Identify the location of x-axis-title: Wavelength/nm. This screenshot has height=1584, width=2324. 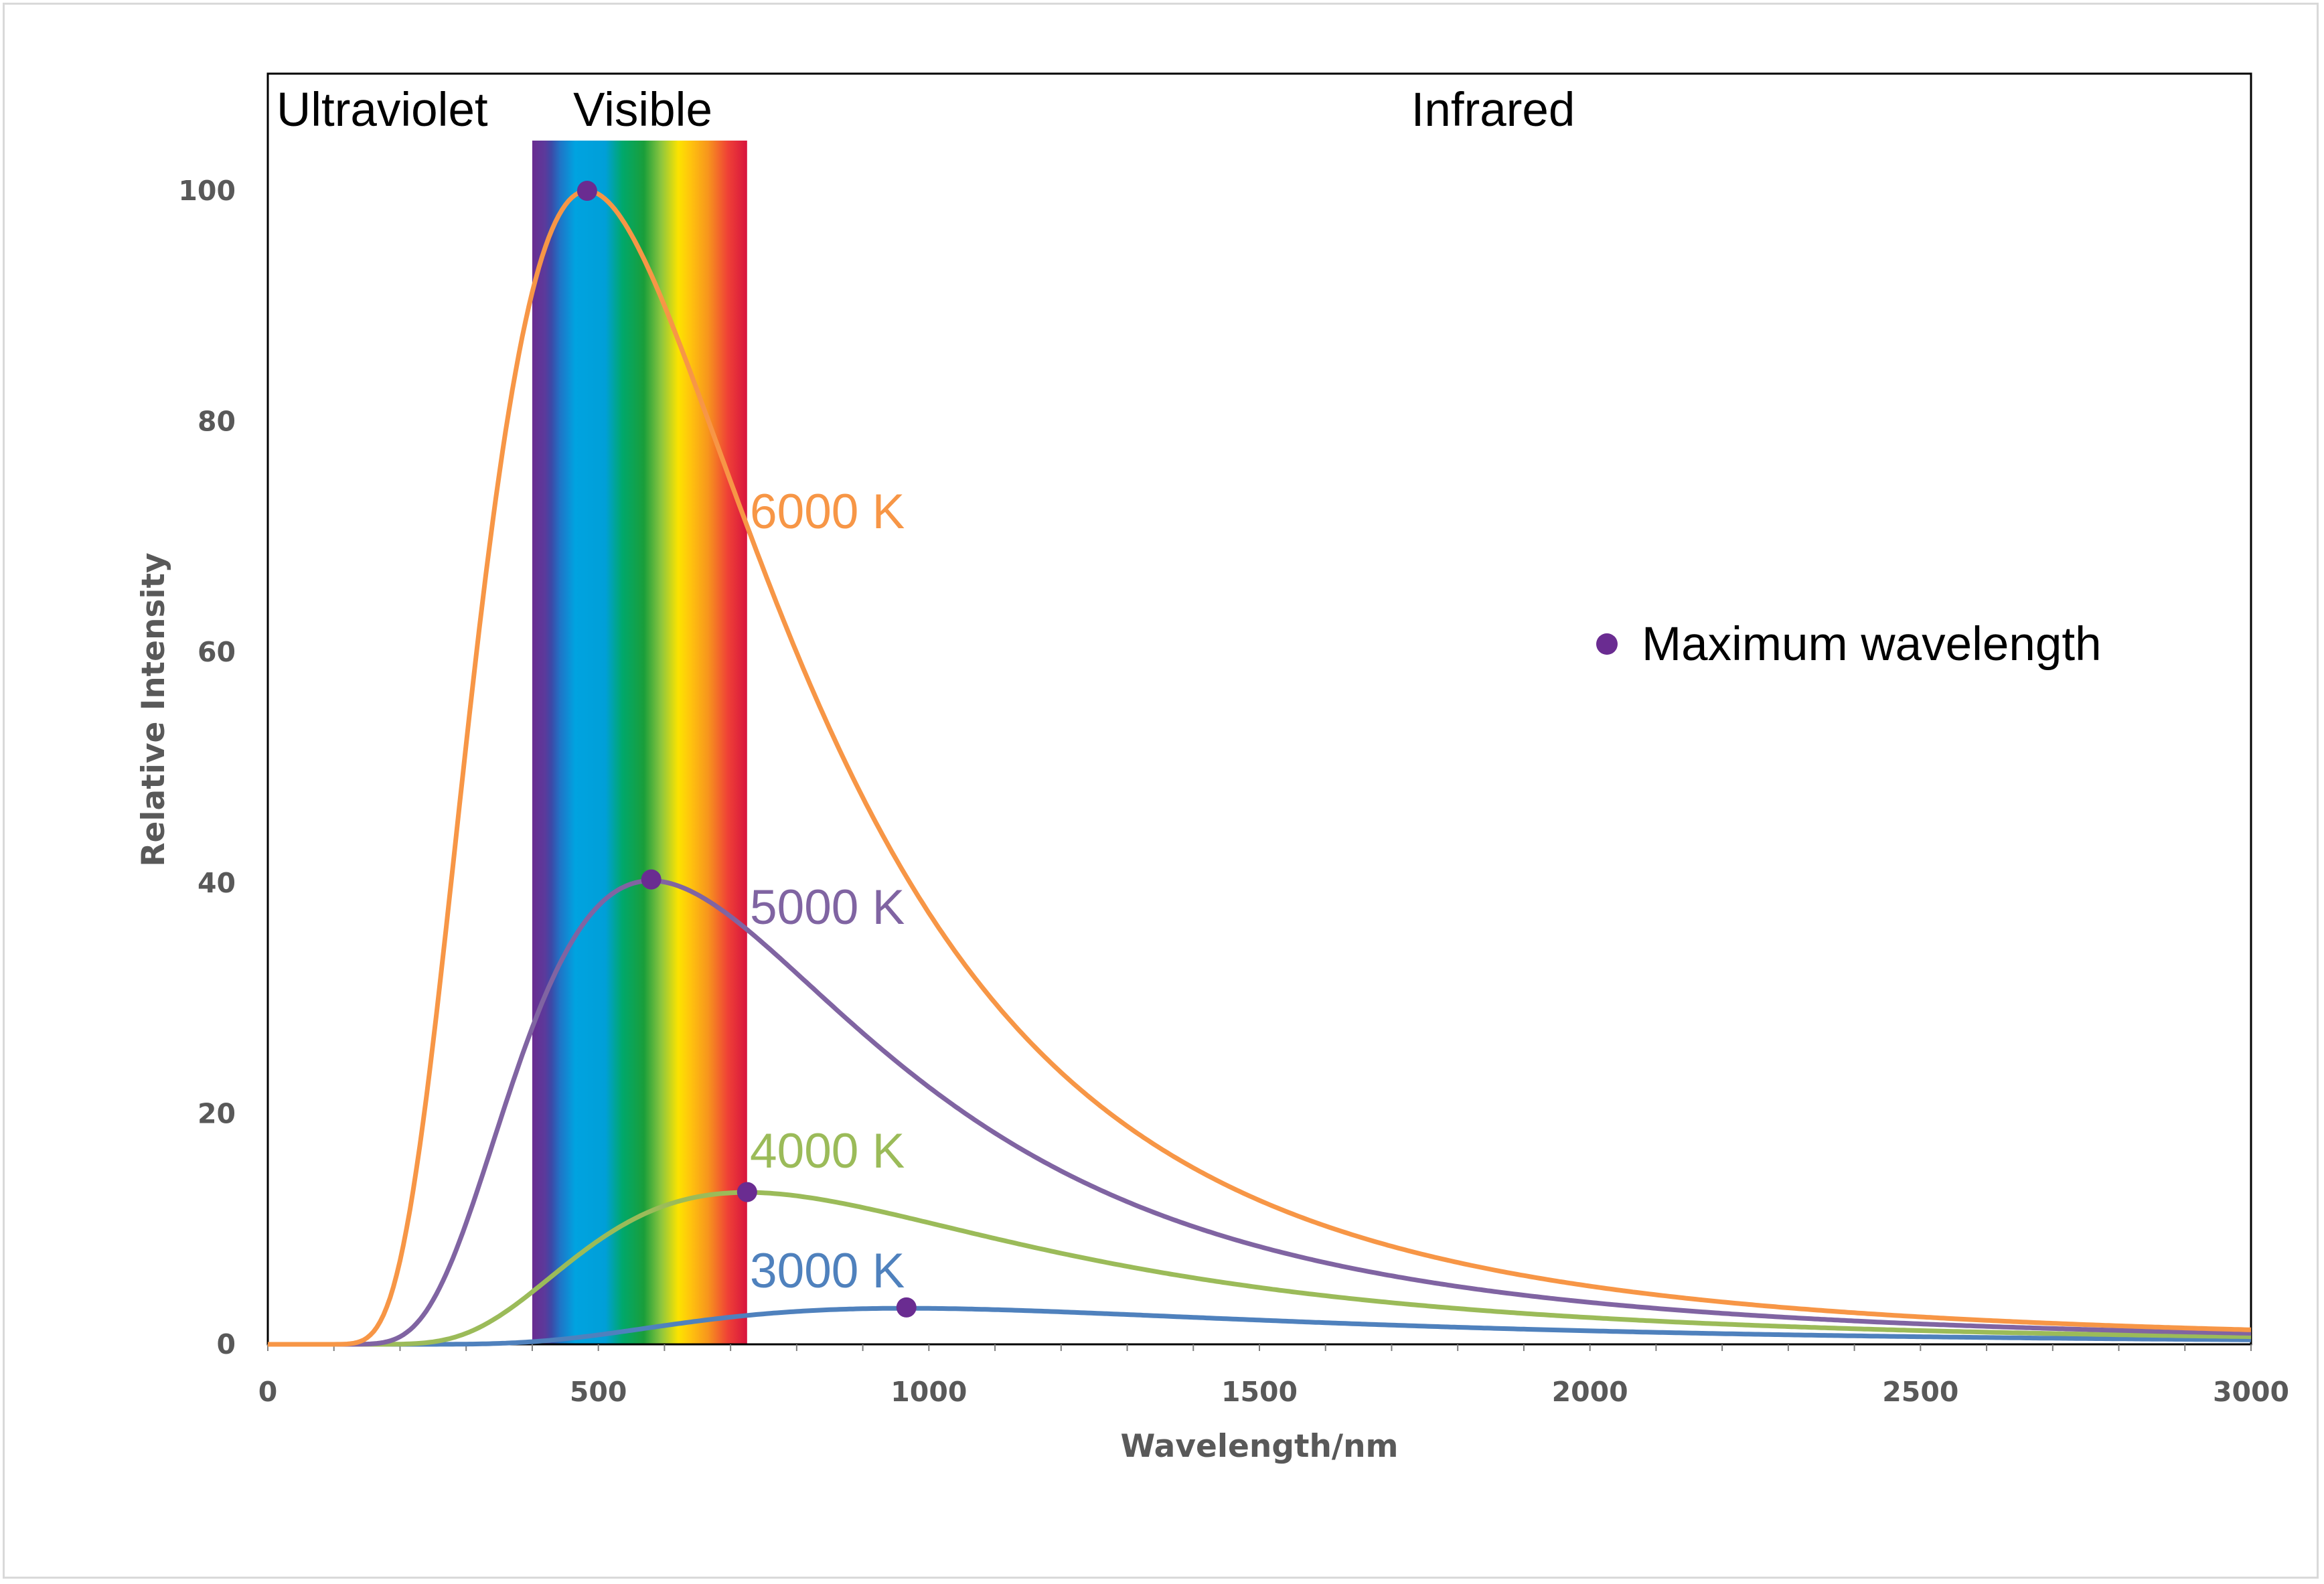
(1259, 1446).